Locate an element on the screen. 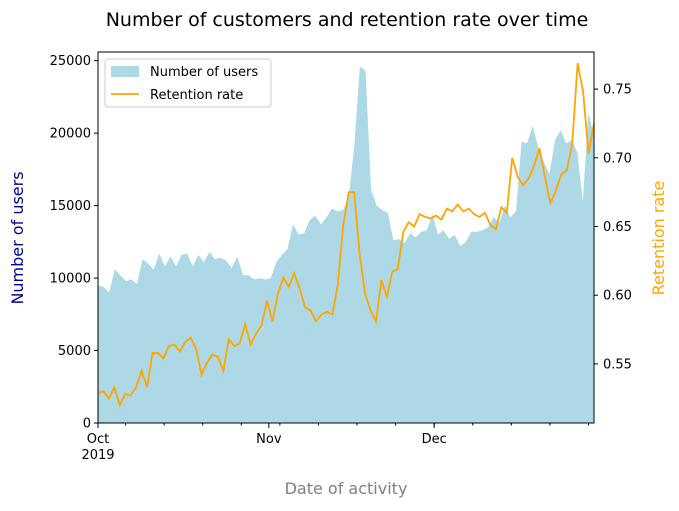 The width and height of the screenshot is (679, 511). y-axis-left-label: Number of users is located at coordinates (17, 237).